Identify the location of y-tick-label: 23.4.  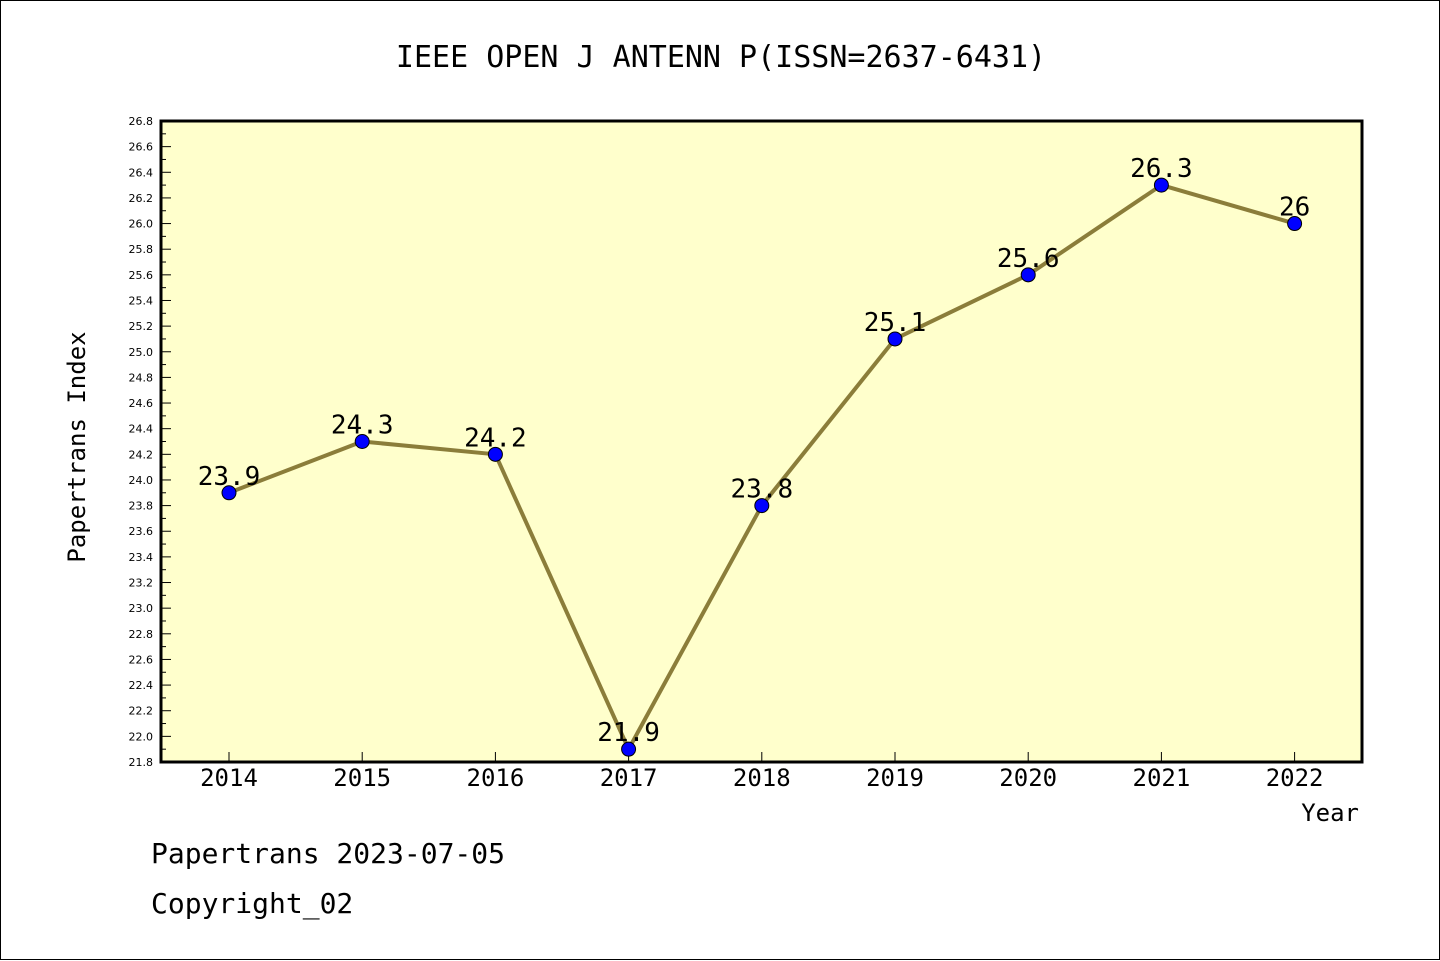
(141, 557).